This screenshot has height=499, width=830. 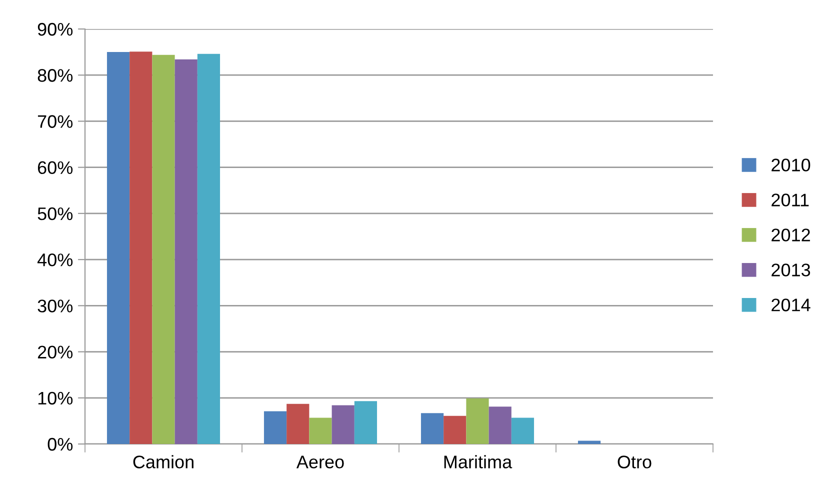 I want to click on y-tick-label: 80%, so click(x=55, y=75).